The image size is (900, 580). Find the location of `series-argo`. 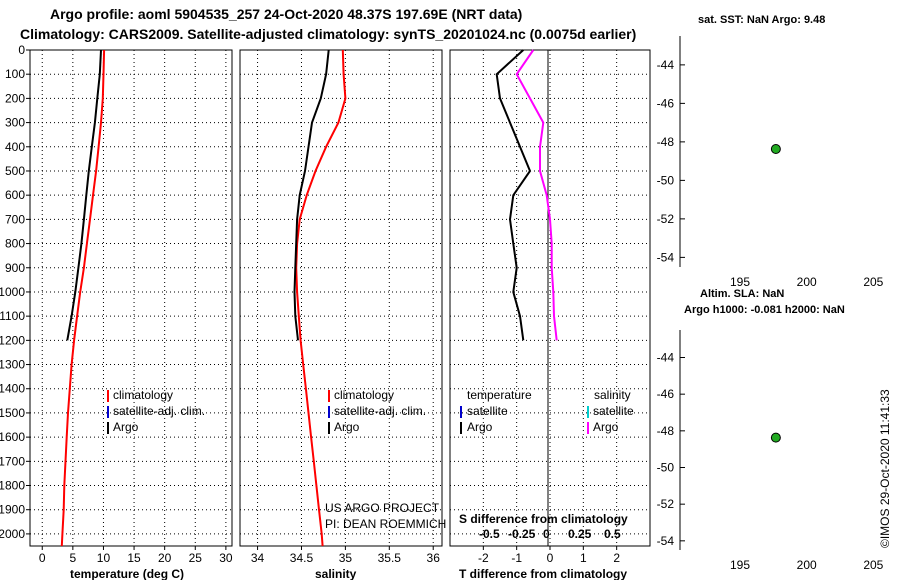

series-argo is located at coordinates (84, 195).